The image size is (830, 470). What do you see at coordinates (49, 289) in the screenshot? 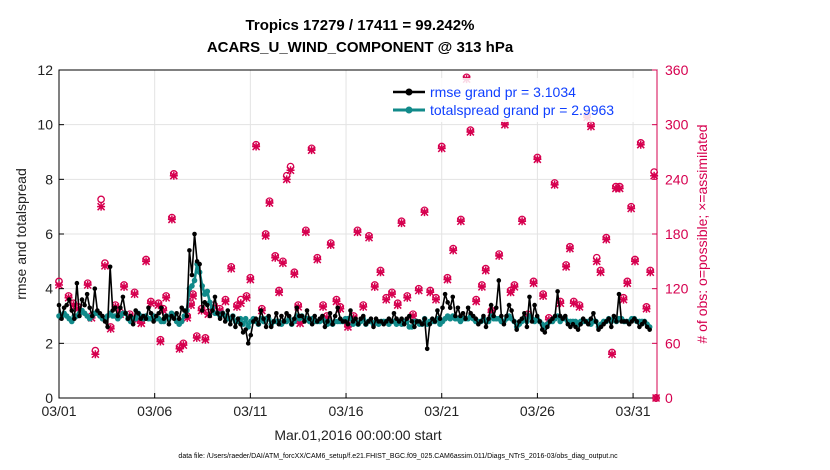
I see `y-tick-label: 4` at bounding box center [49, 289].